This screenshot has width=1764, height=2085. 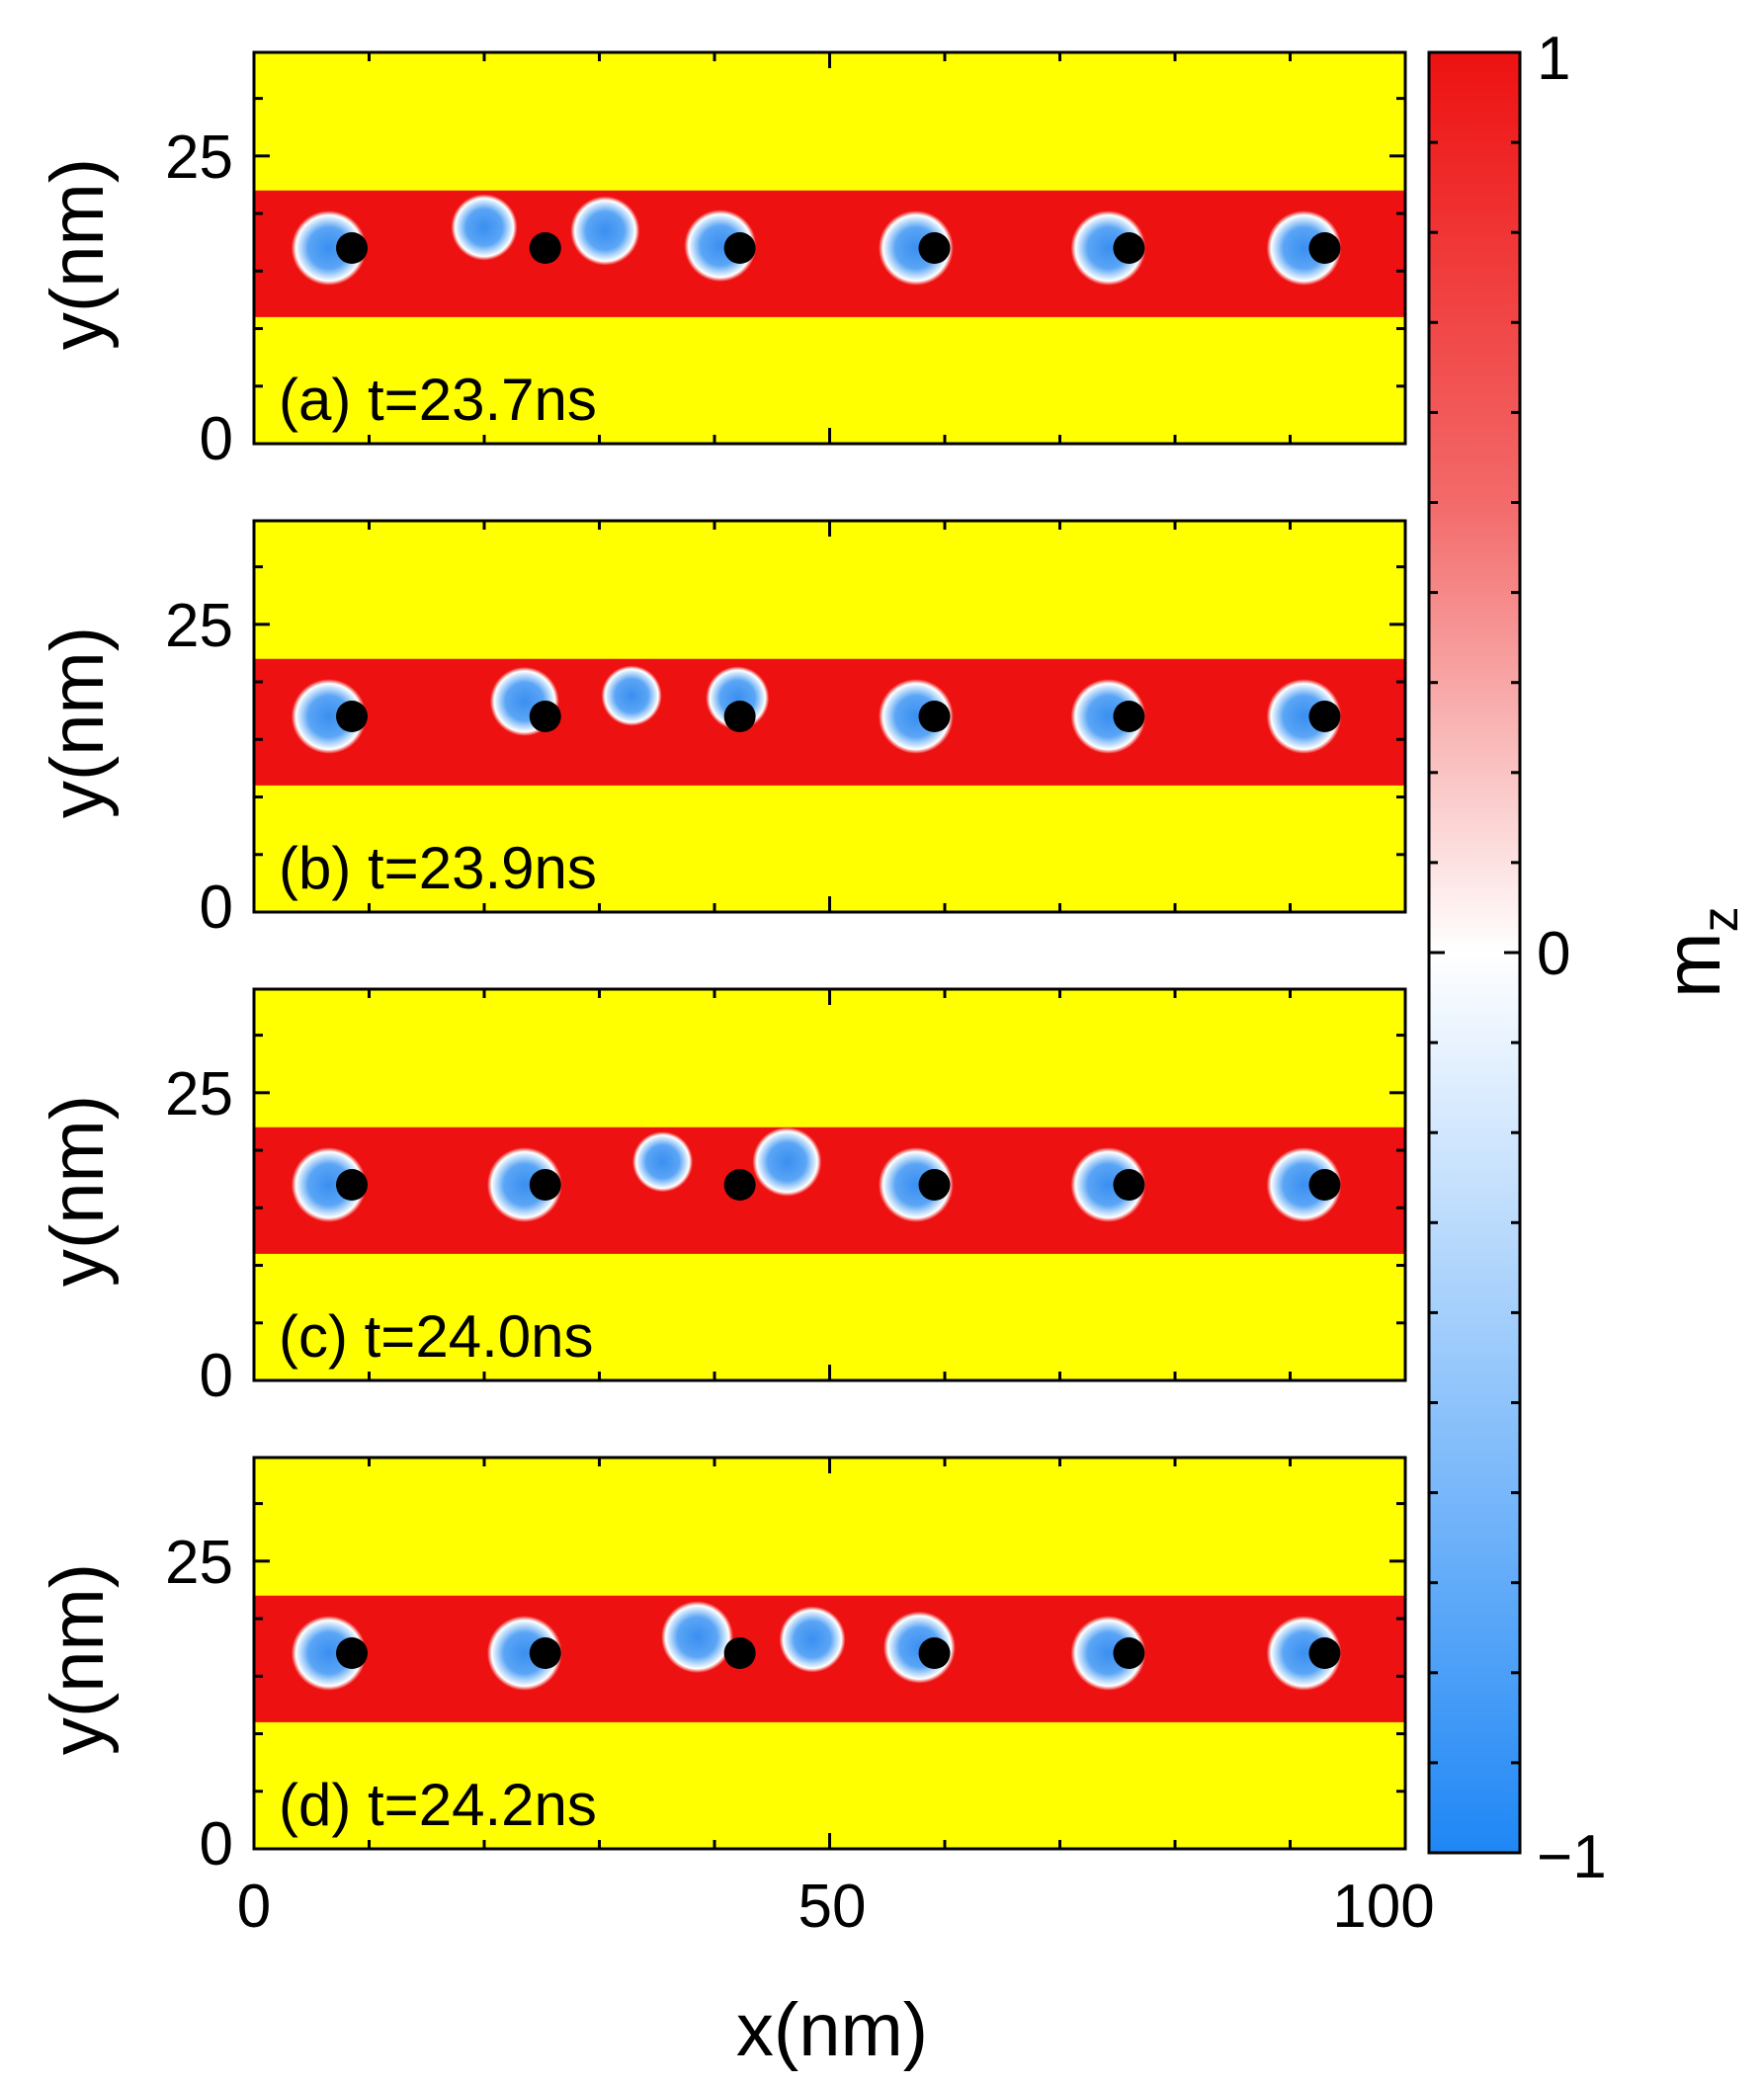 I want to click on colorbar-tick-min: −1, so click(x=1572, y=1857).